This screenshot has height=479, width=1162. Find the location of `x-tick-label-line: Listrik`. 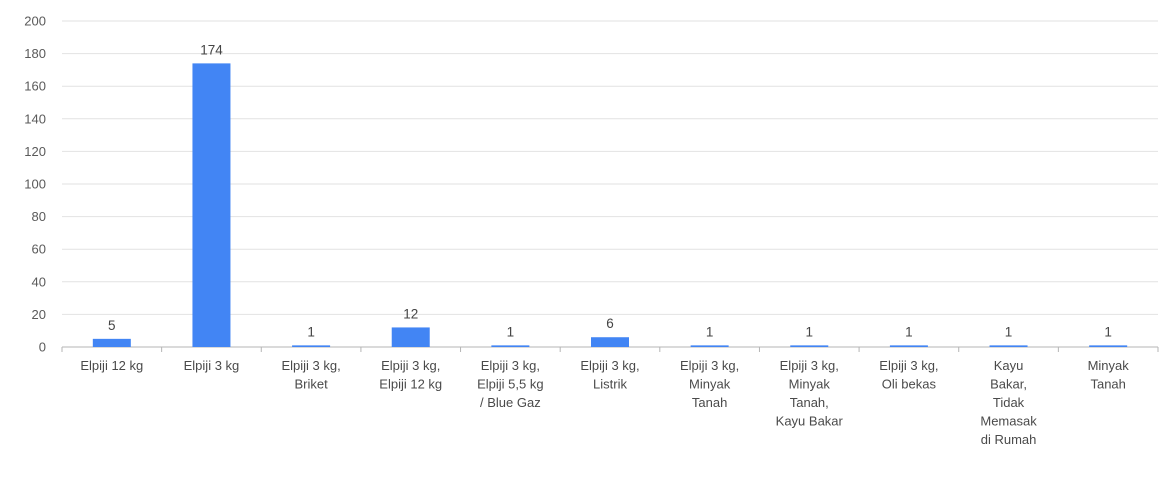

x-tick-label-line: Listrik is located at coordinates (610, 384).